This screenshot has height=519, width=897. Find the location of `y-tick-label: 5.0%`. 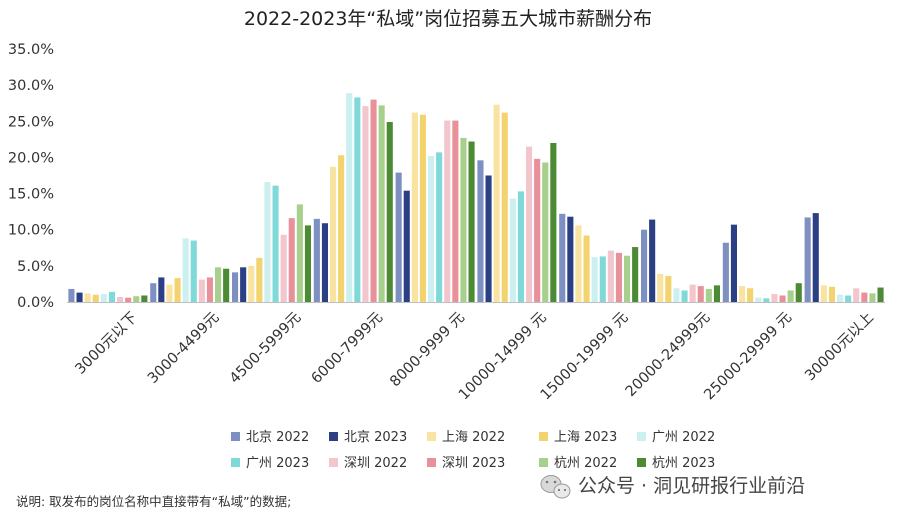

y-tick-label: 5.0% is located at coordinates (35, 267).